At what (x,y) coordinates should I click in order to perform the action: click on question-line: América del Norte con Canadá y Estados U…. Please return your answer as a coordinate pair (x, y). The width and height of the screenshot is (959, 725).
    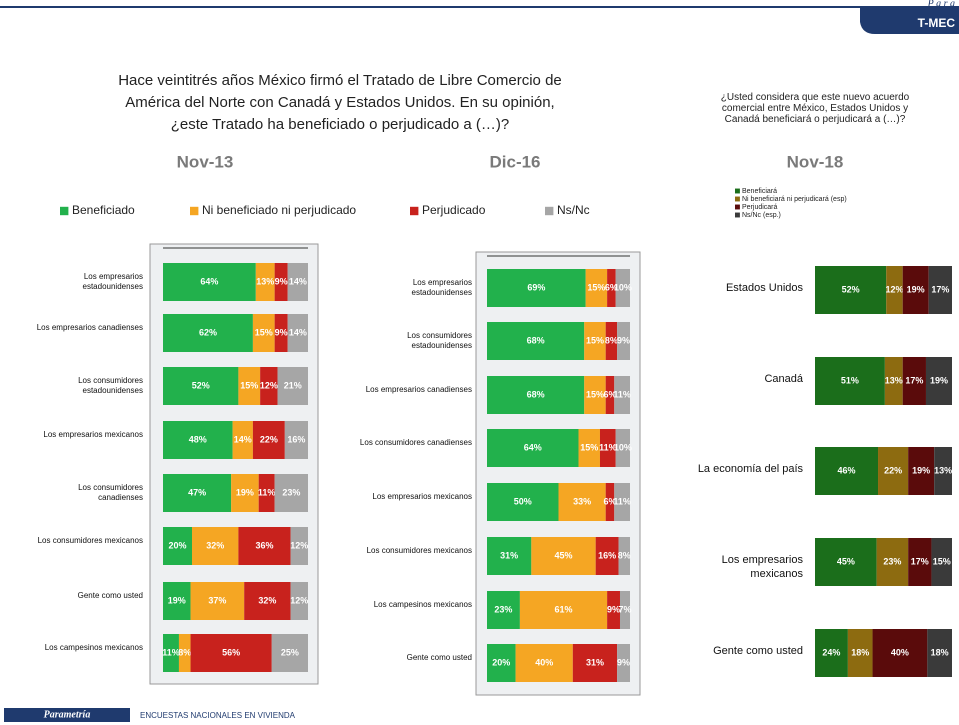
    Looking at the image, I should click on (340, 102).